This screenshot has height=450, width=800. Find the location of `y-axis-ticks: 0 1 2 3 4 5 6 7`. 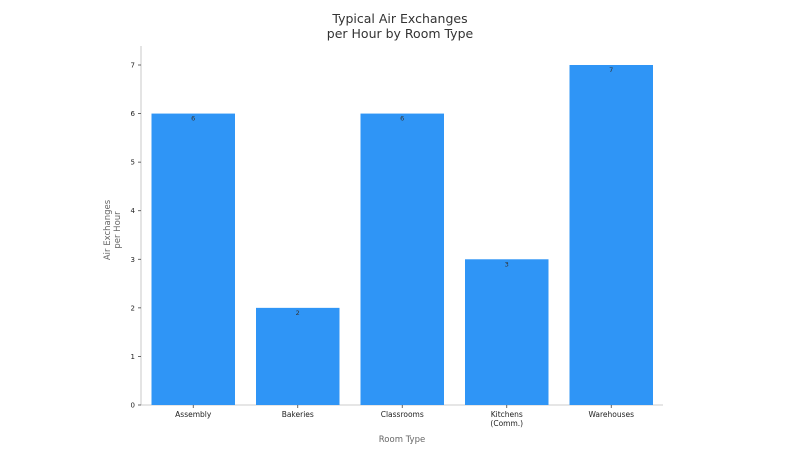

y-axis-ticks: 0 1 2 3 4 5 6 7 is located at coordinates (136, 236).